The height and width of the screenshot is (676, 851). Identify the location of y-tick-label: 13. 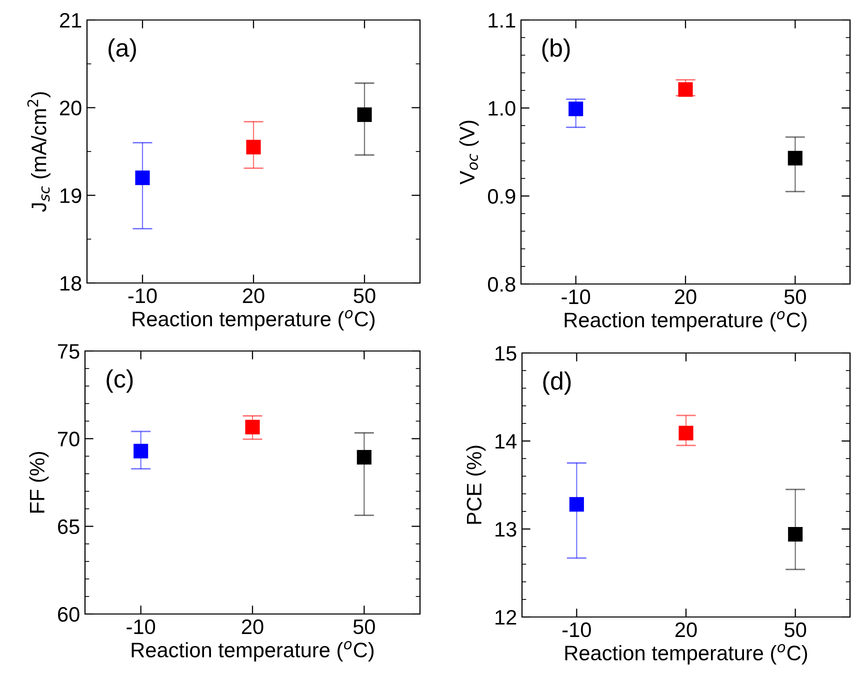
(506, 529).